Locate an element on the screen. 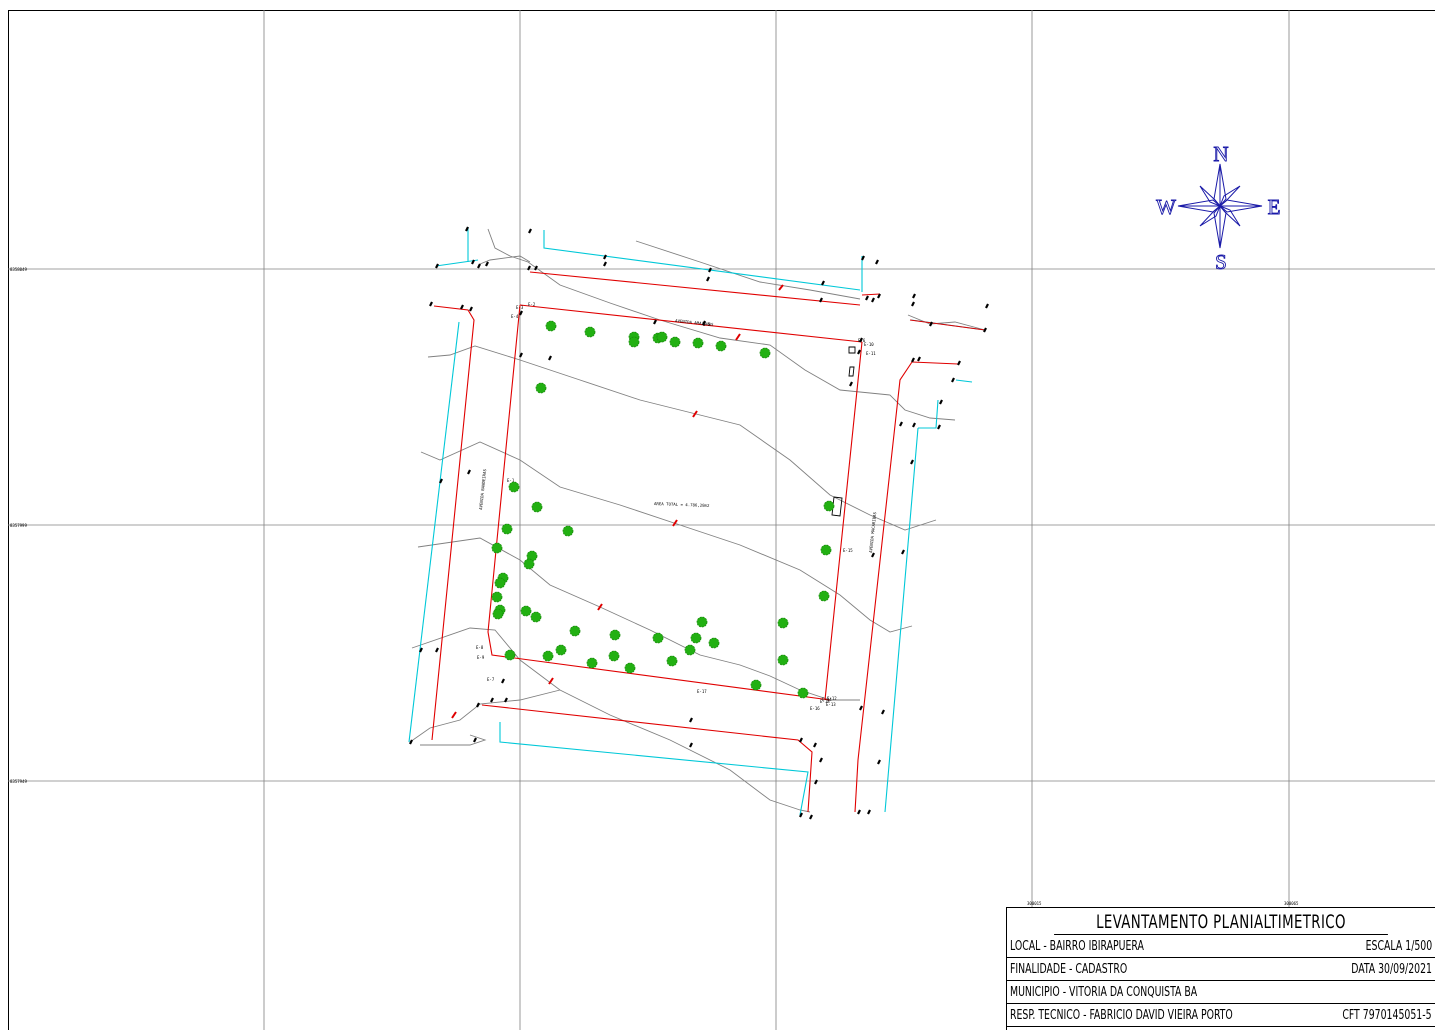 This screenshot has height=1030, width=1435. survey-marks is located at coordinates (617, 501).